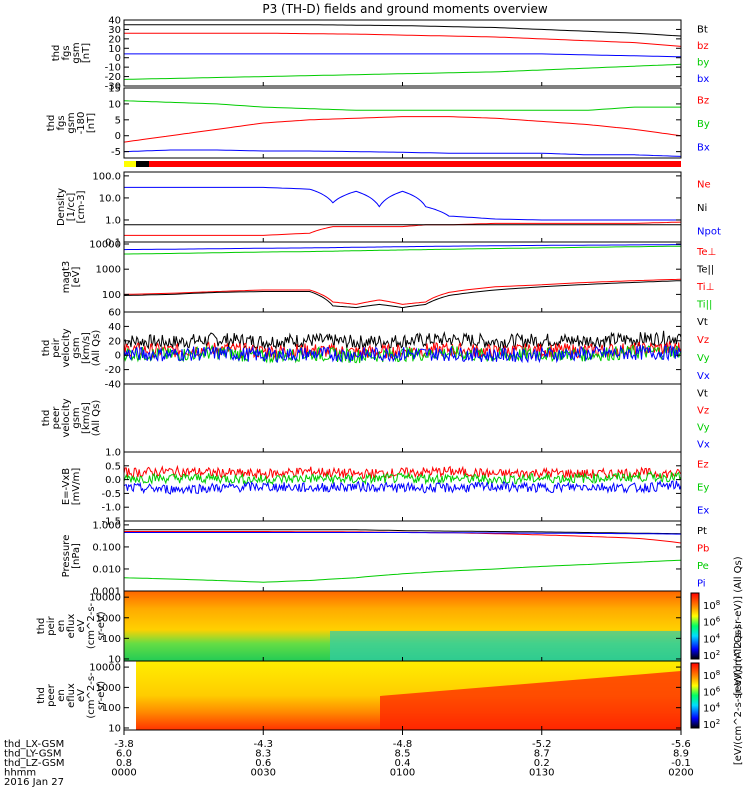 This screenshot has height=800, width=750. What do you see at coordinates (530, 700) in the screenshot?
I see `spectrogram-high-flux` at bounding box center [530, 700].